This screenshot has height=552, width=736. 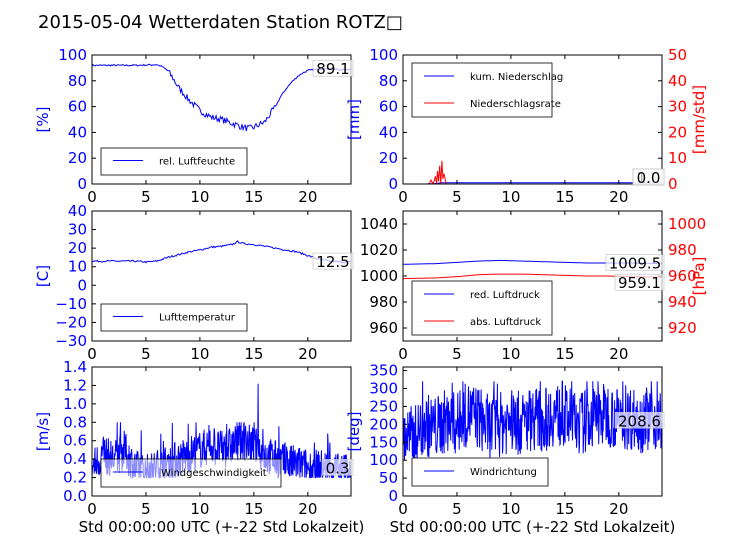 I want to click on y-tick-label-right: 40, so click(x=677, y=81).